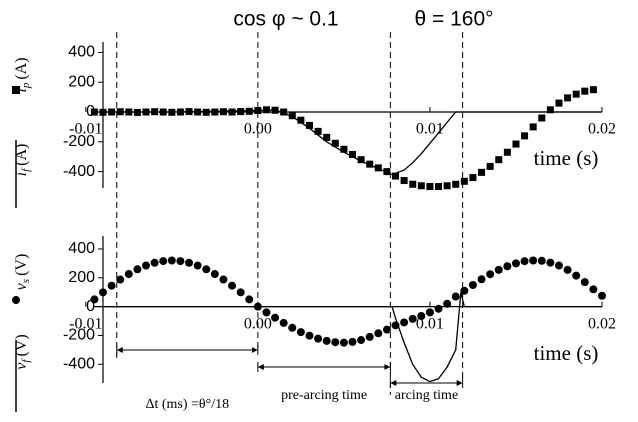 Image resolution: width=638 pixels, height=422 pixels. What do you see at coordinates (21, 345) in the screenshot?
I see `label-unit: (V)` at bounding box center [21, 345].